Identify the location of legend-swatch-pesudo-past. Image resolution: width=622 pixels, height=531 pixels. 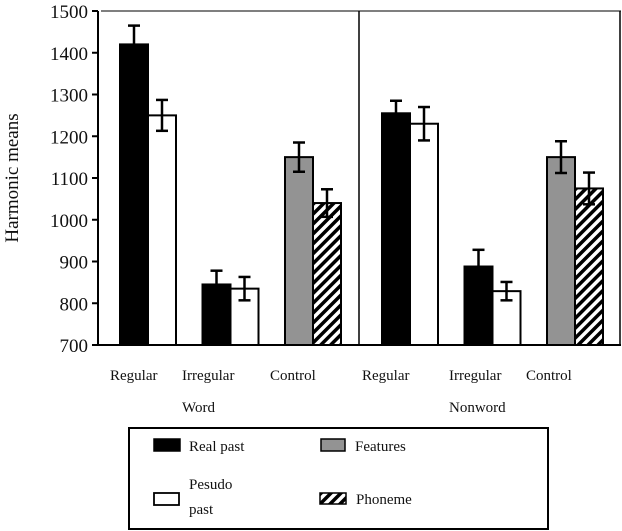
(166, 499).